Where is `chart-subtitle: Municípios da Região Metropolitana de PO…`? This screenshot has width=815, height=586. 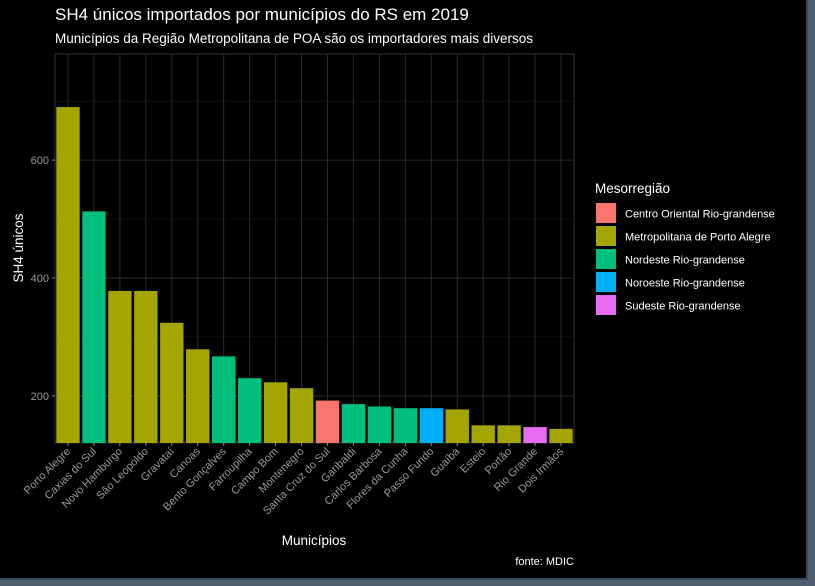
chart-subtitle: Municípios da Região Metropolitana de PO… is located at coordinates (294, 38).